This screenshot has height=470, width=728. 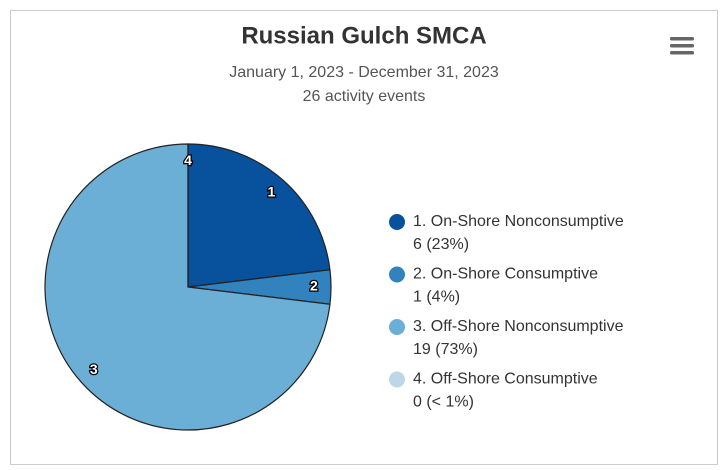 What do you see at coordinates (94, 369) in the screenshot?
I see `slice-label: 3` at bounding box center [94, 369].